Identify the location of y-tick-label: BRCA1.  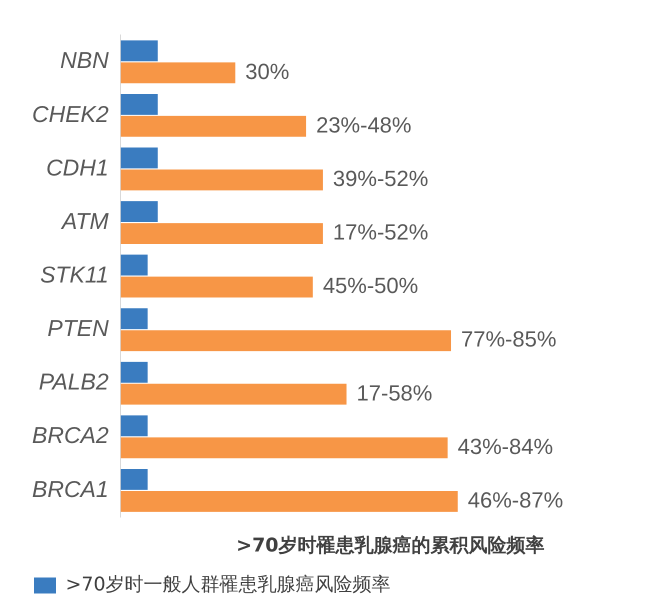
(70, 489).